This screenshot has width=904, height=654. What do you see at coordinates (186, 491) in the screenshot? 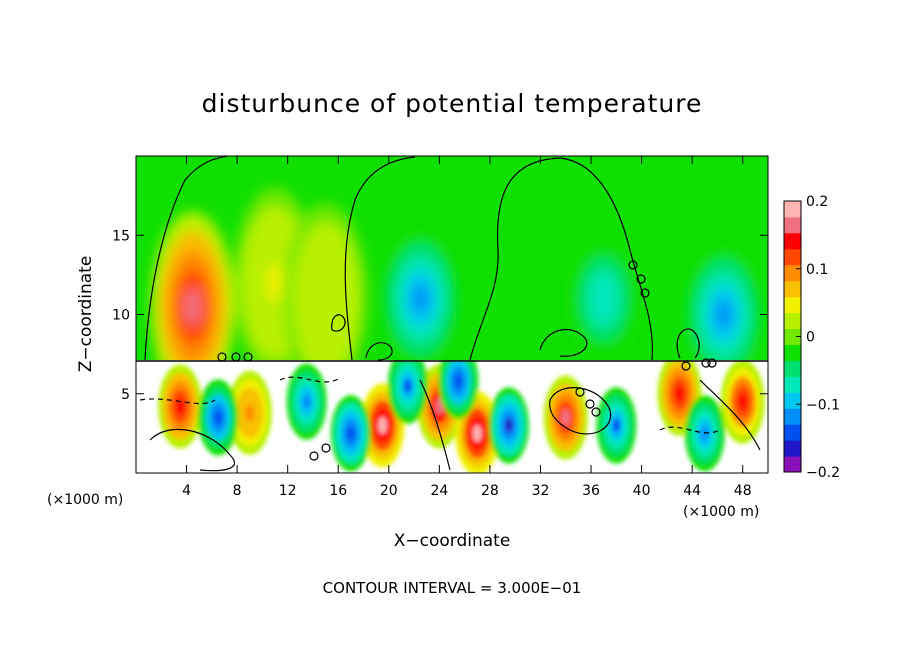
I see `x-tick-label: 4` at bounding box center [186, 491].